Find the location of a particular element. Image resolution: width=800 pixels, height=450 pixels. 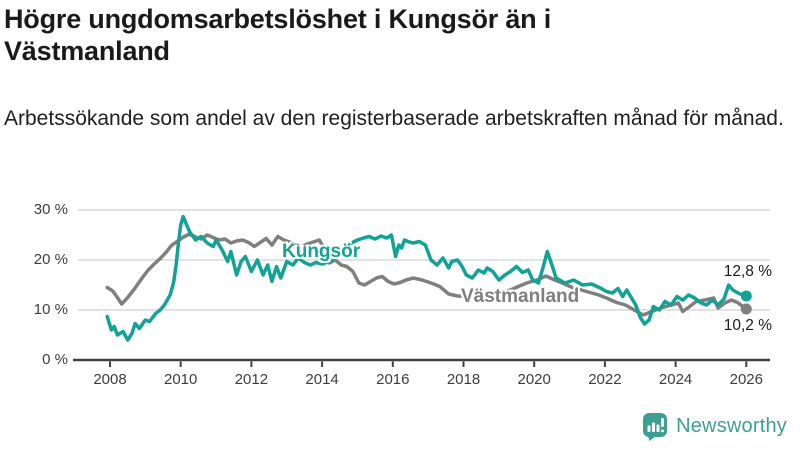

x-axis-tick-label: 2022 is located at coordinates (605, 379).